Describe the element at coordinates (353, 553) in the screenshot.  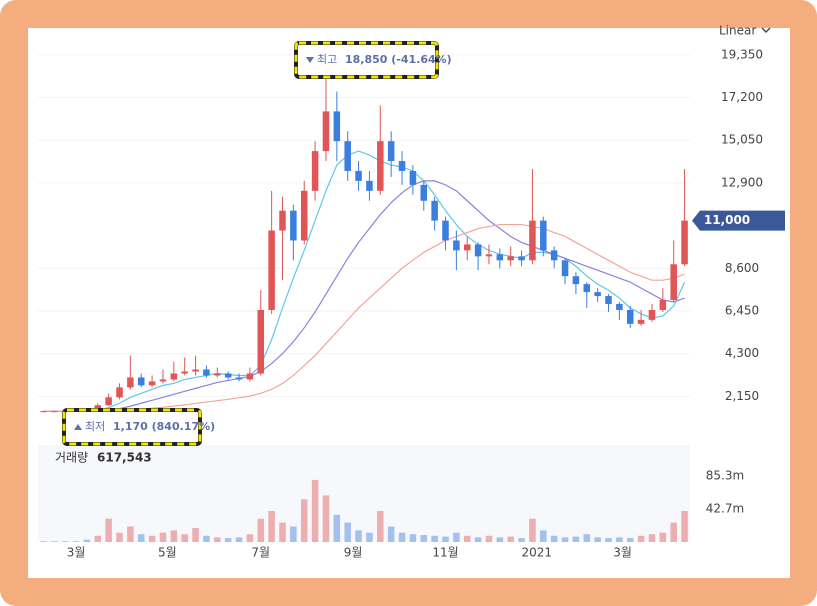
I see `x-tick-label: 9월` at that location.